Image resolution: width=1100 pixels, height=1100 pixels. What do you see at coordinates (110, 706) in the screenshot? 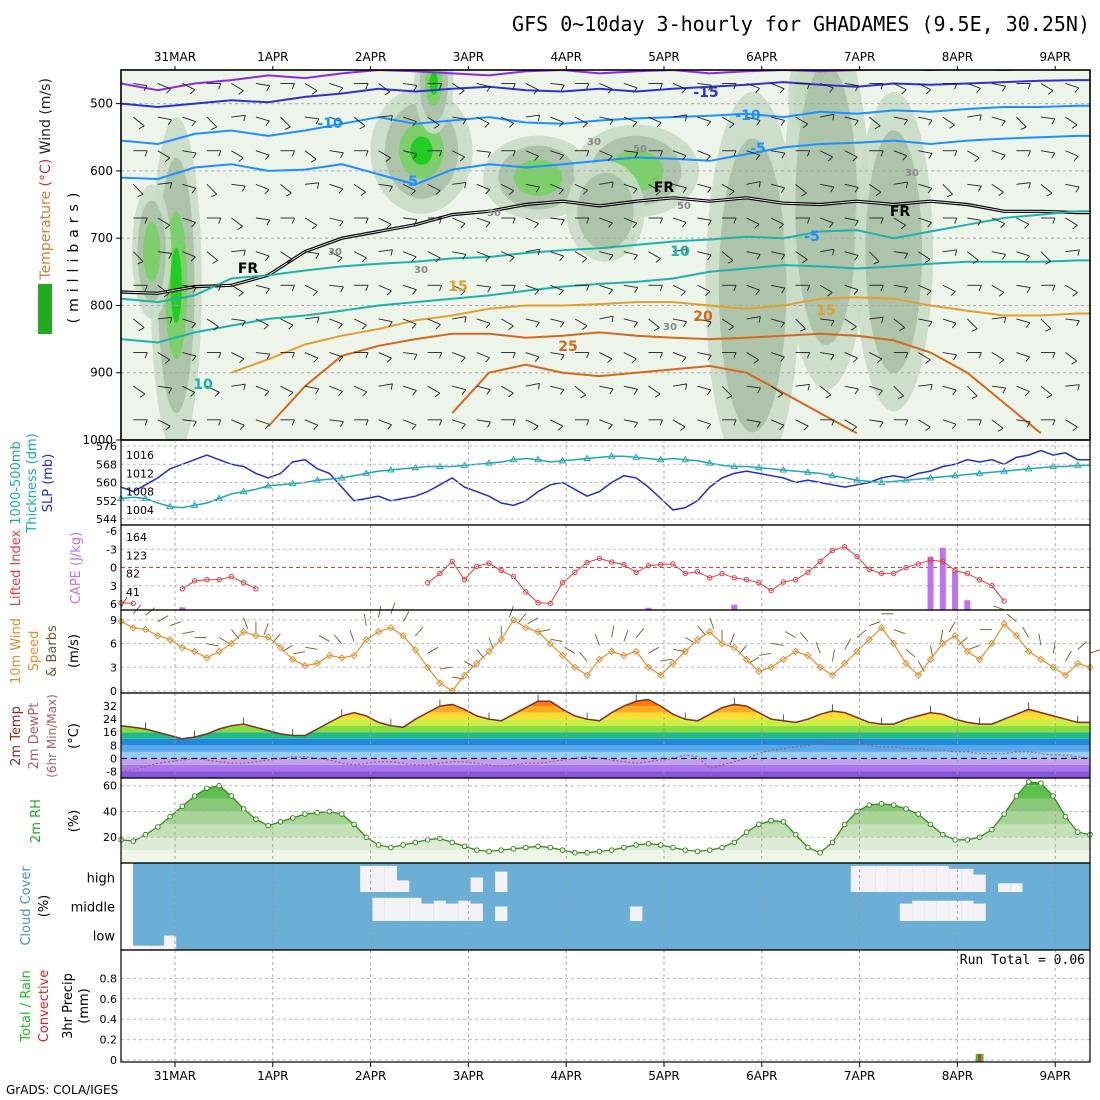
I see `temp-tick-label: 32` at bounding box center [110, 706].